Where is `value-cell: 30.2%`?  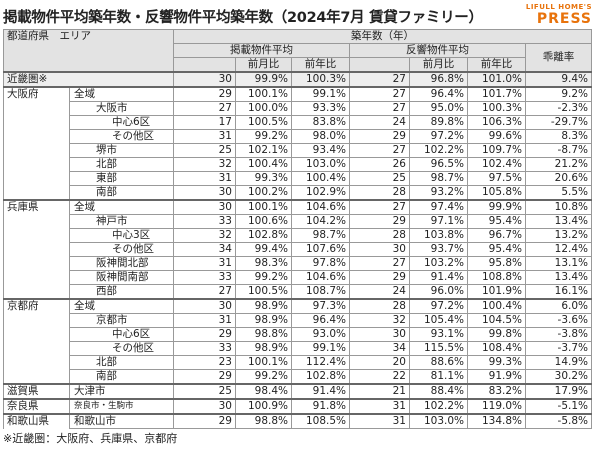
value-cell: 30.2% is located at coordinates (558, 377).